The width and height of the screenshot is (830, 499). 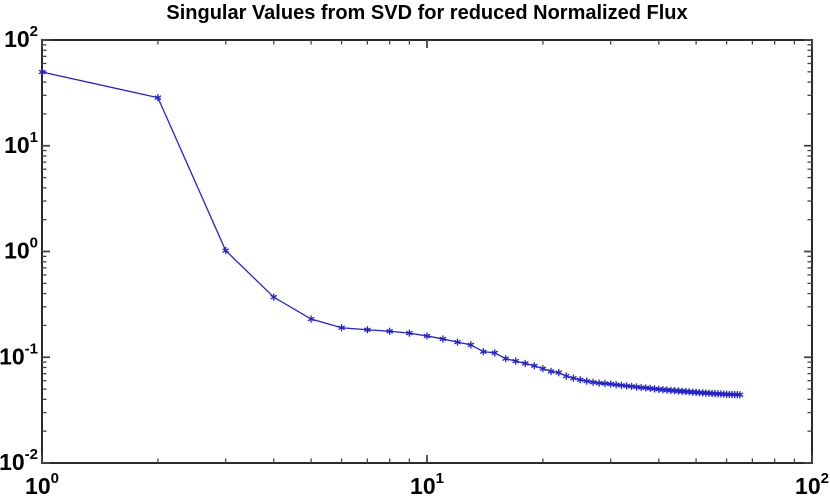 I want to click on y-tick-label: 10², so click(x=21, y=37).